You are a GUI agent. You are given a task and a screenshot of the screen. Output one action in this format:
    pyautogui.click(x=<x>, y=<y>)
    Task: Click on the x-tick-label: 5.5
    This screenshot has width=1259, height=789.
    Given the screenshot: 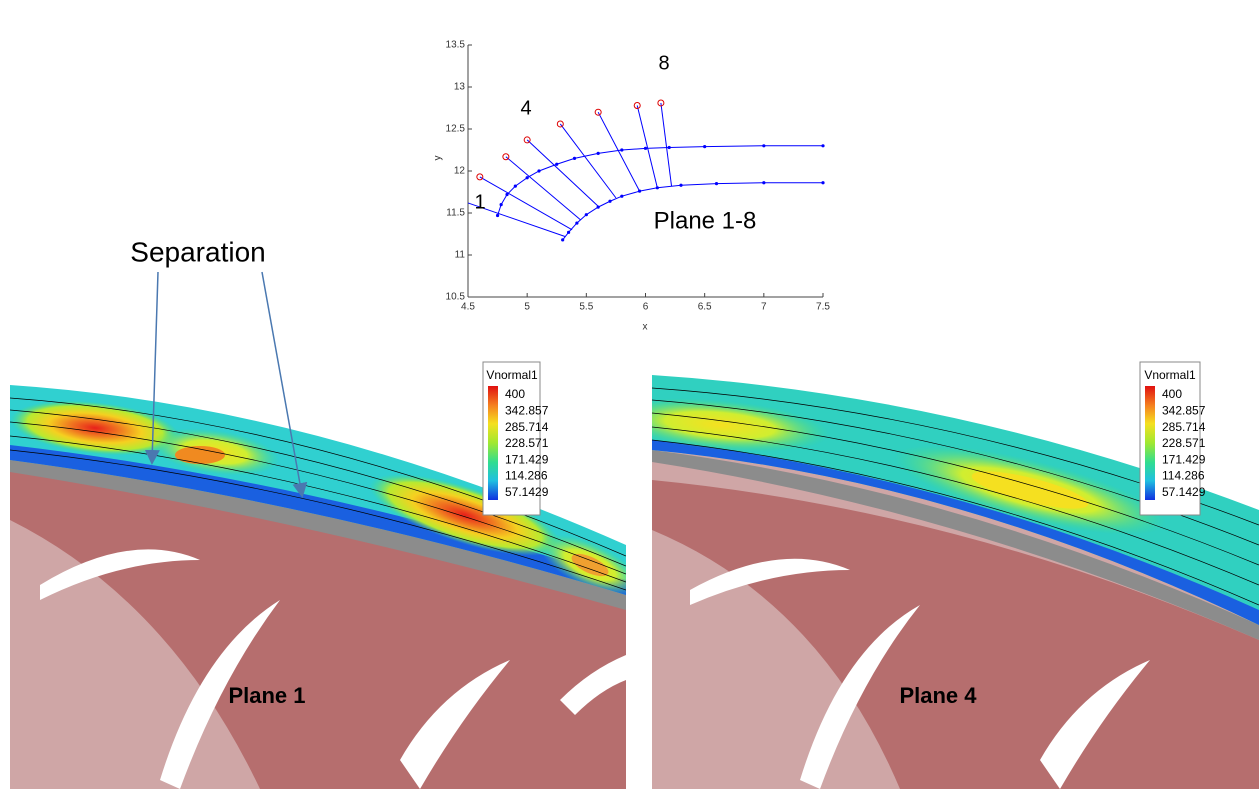 What is the action you would take?
    pyautogui.click(x=586, y=307)
    